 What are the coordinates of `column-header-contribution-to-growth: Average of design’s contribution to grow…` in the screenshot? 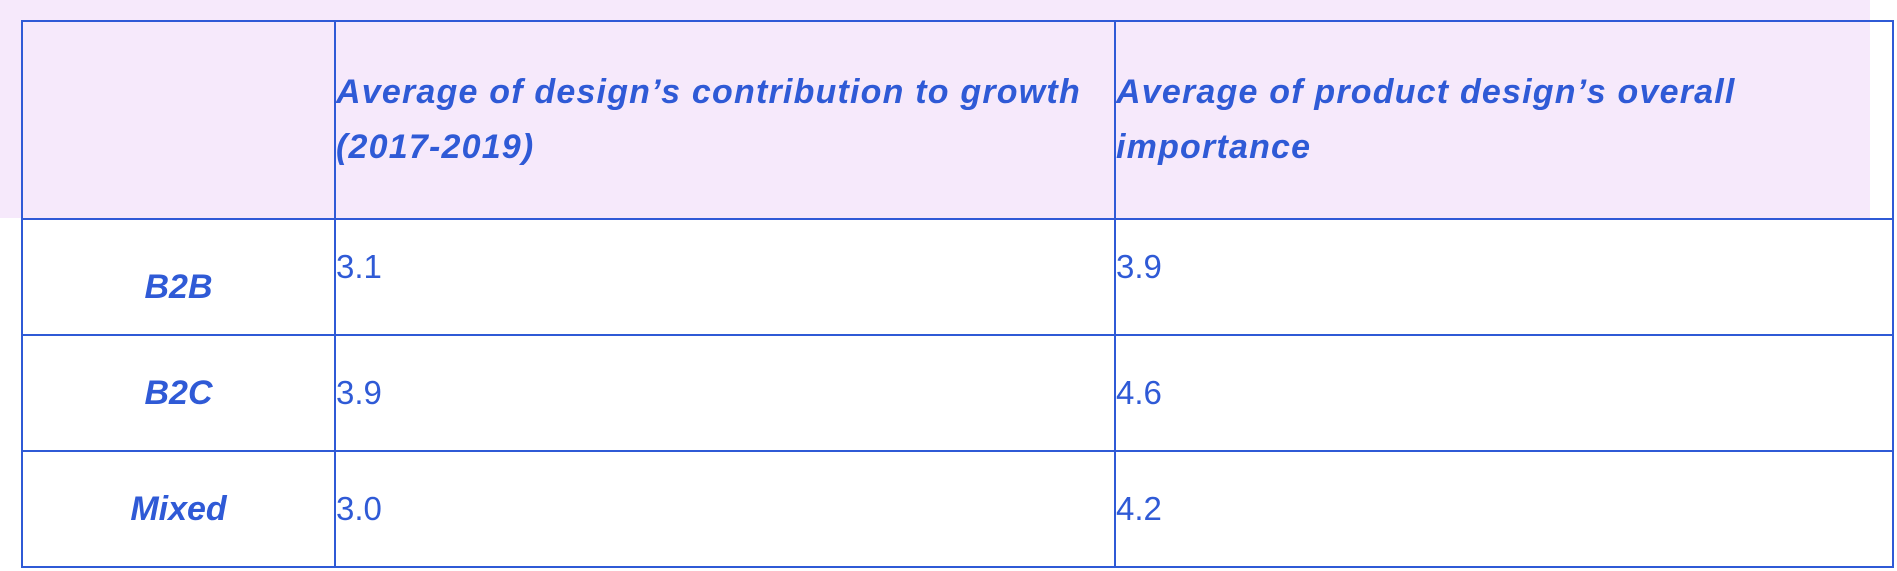 It's located at (725, 120).